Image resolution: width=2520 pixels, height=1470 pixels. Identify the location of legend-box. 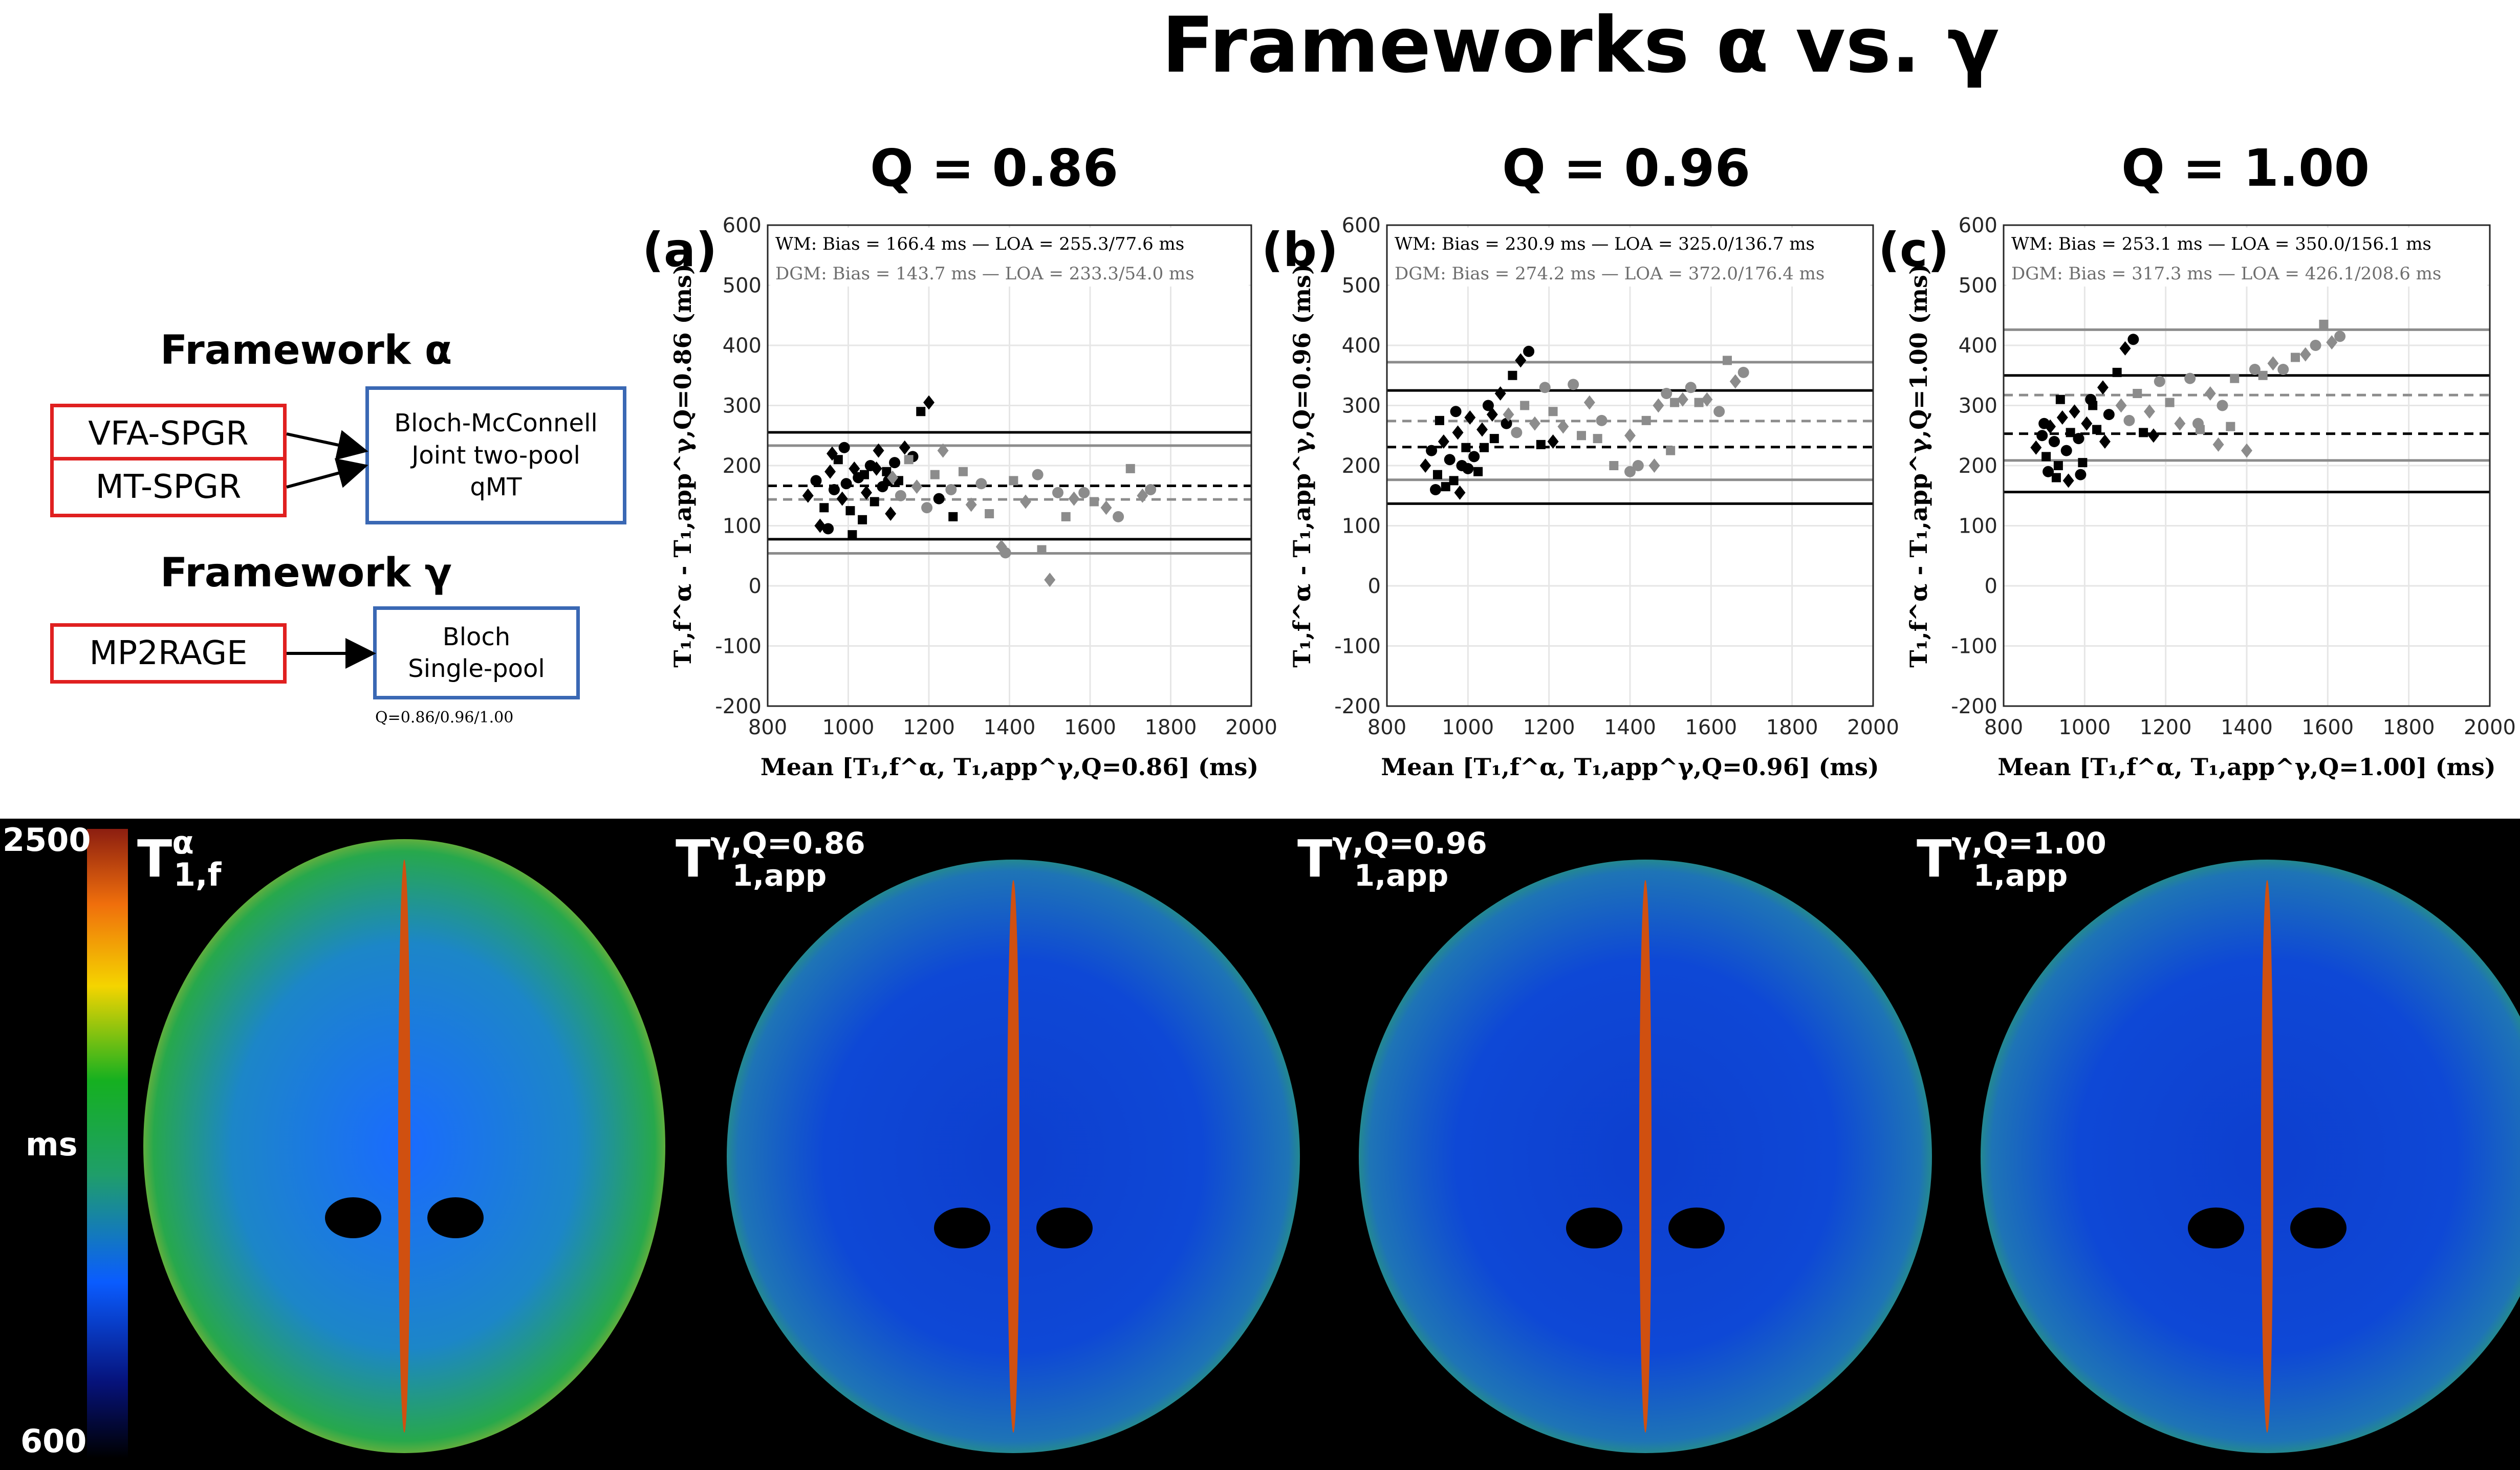
(1010, 257).